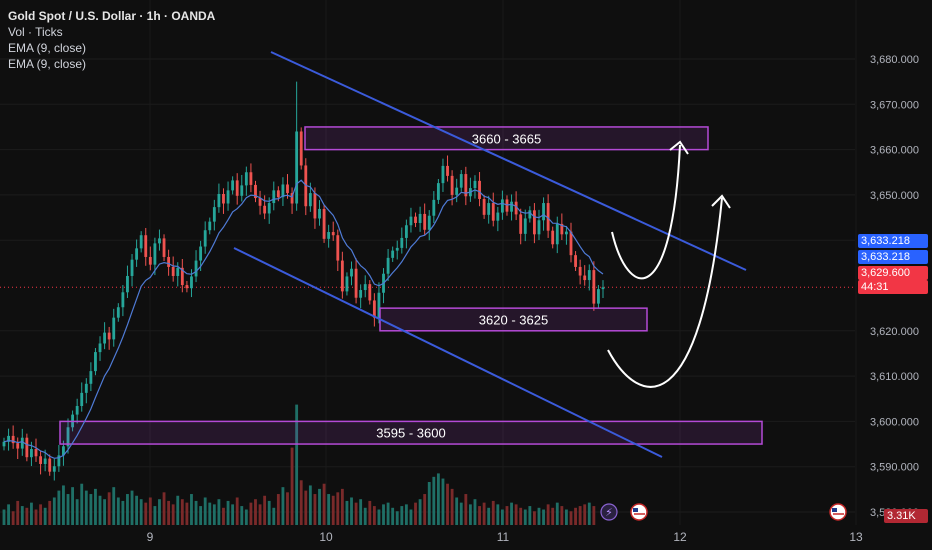  I want to click on arrow-path-upper, so click(646, 212).